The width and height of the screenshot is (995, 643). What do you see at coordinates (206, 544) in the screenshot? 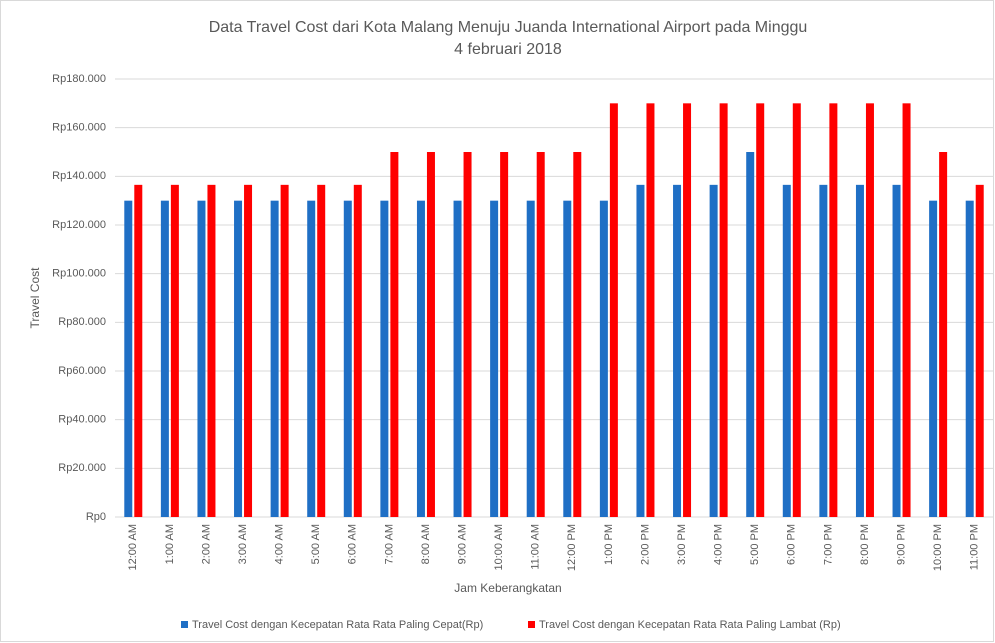
I see `x-tick-label: 2:00 AM` at bounding box center [206, 544].